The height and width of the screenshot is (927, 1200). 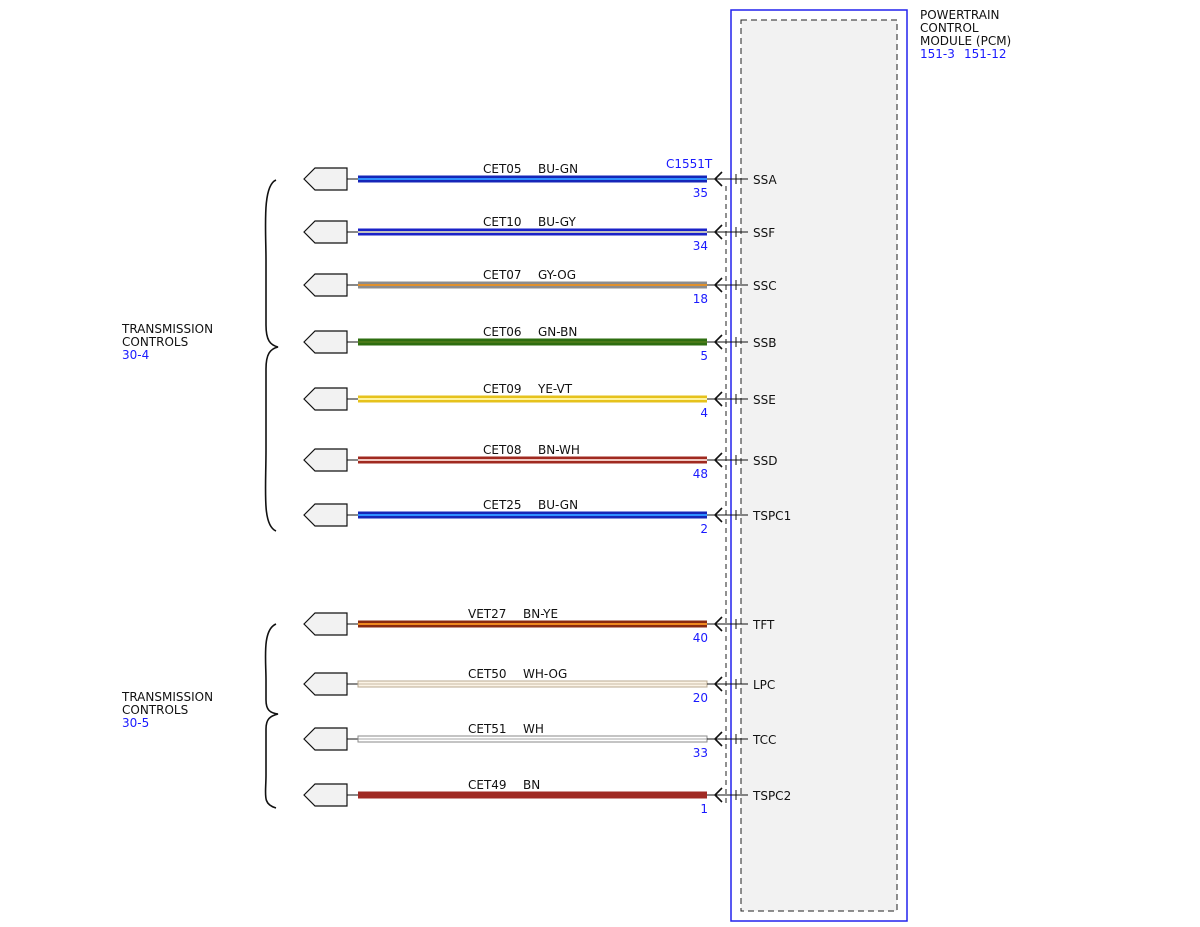 I want to click on pin-number: 35, so click(x=700, y=193).